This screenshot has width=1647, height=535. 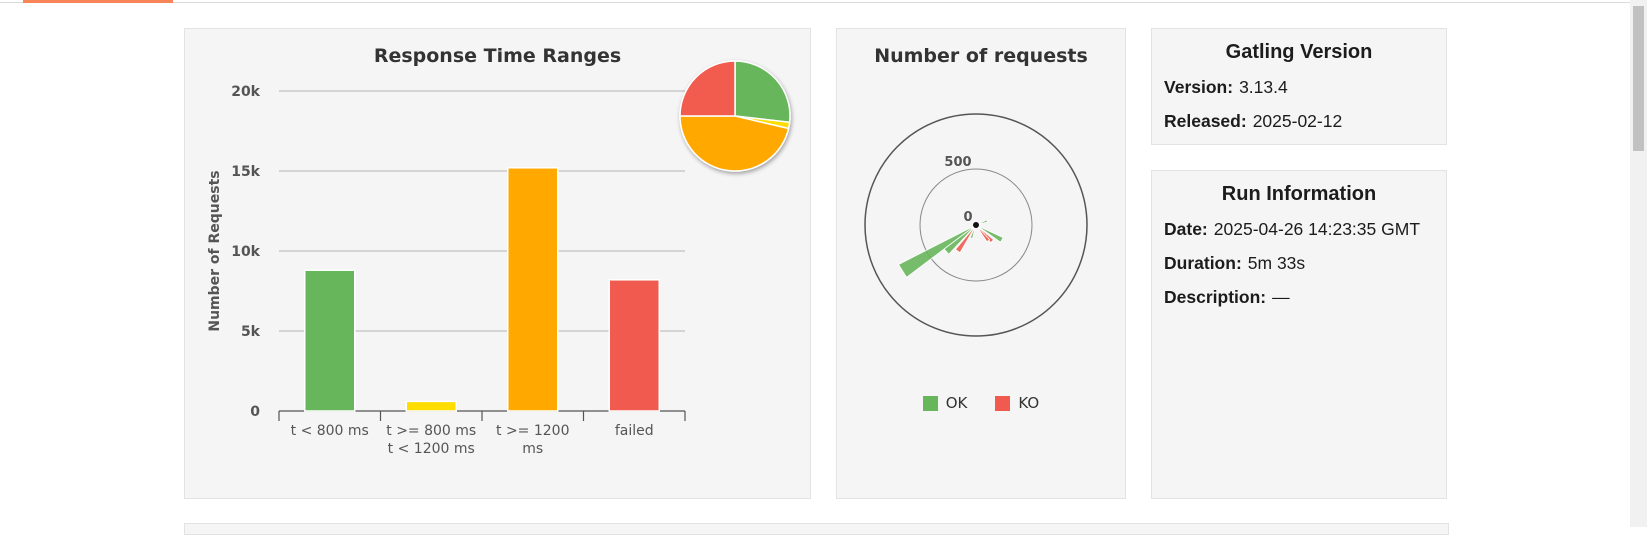 I want to click on scrollbar-thumb, so click(x=1638, y=78).